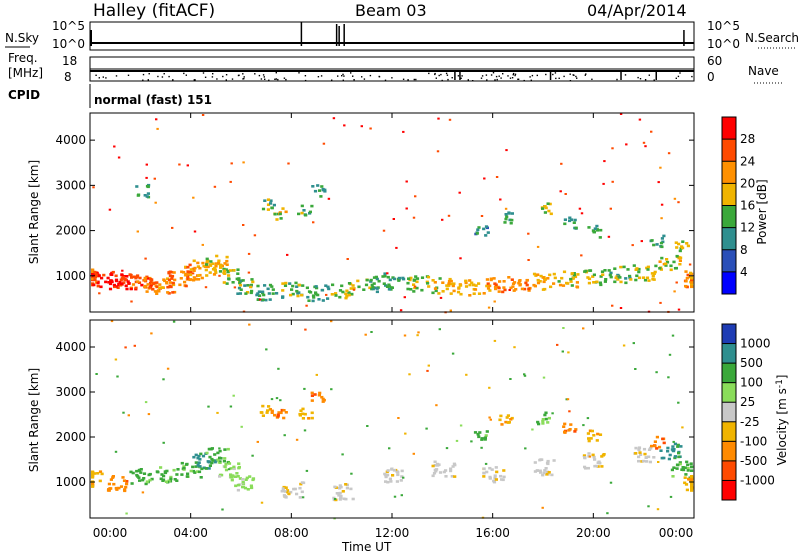  What do you see at coordinates (69, 61) in the screenshot?
I see `freq-tick-top-left: 18` at bounding box center [69, 61].